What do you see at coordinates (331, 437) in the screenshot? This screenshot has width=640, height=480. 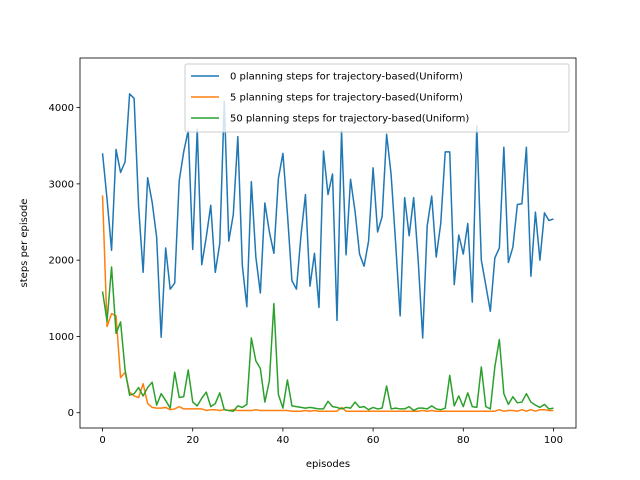 I see `x-axis-ticks: 0 20 40 60 80 100` at bounding box center [331, 437].